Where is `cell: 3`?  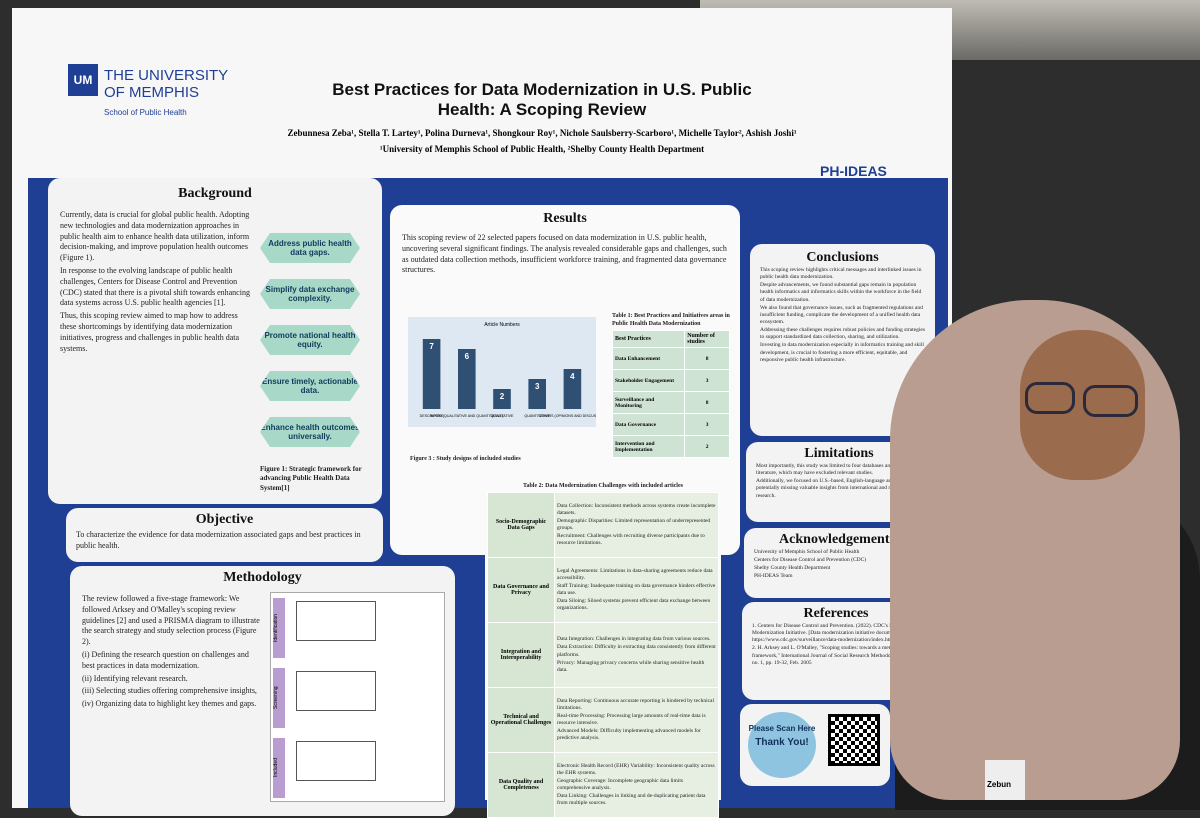
cell: 3 is located at coordinates (707, 381).